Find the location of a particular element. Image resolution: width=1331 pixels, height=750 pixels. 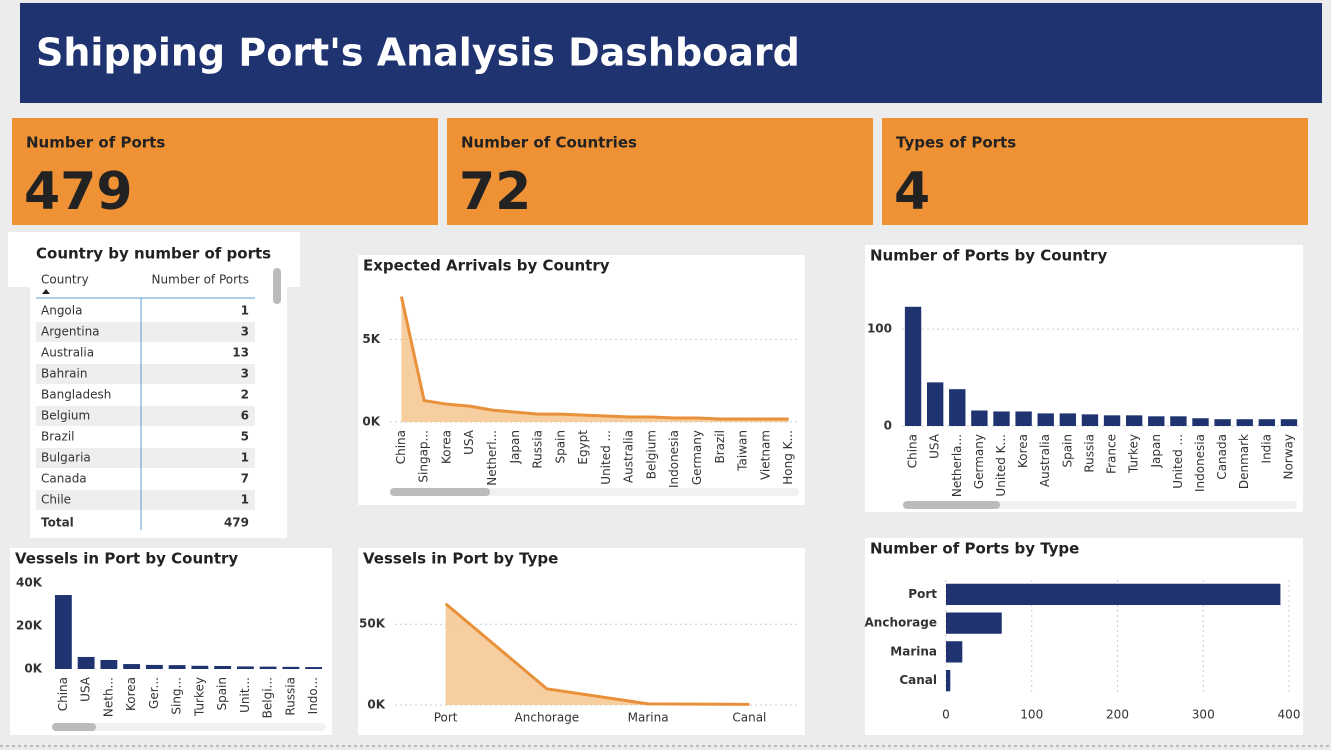

cell: 6 is located at coordinates (245, 416).